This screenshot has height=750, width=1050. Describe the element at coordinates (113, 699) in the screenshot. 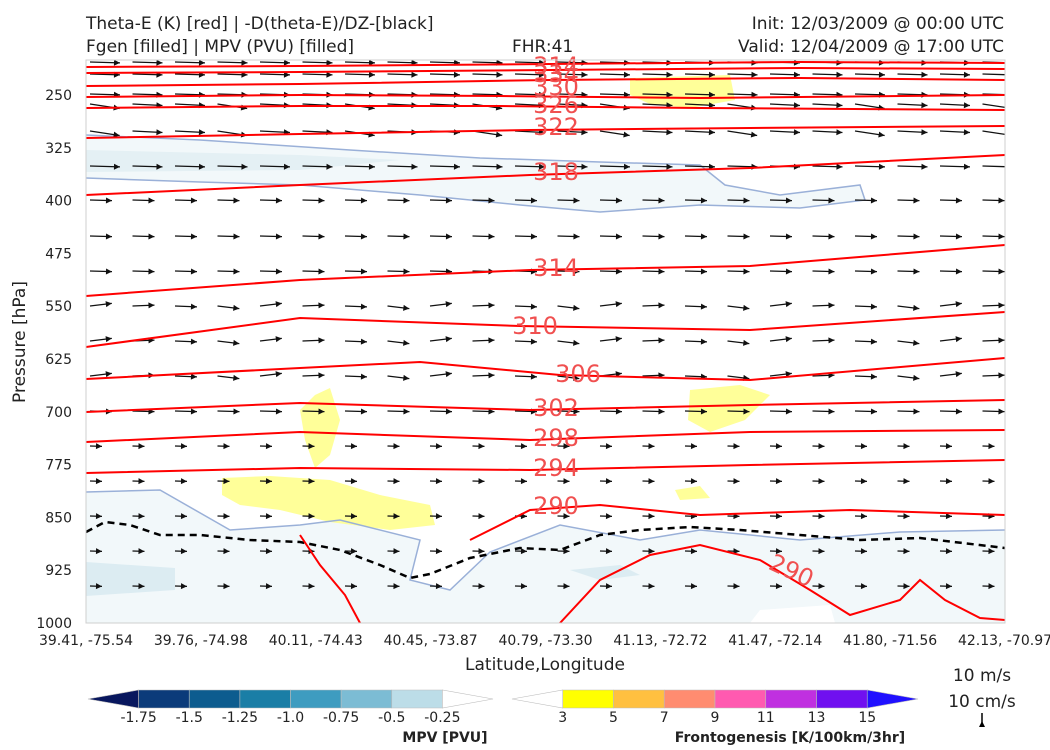

I see `colorbar-swatch` at that location.